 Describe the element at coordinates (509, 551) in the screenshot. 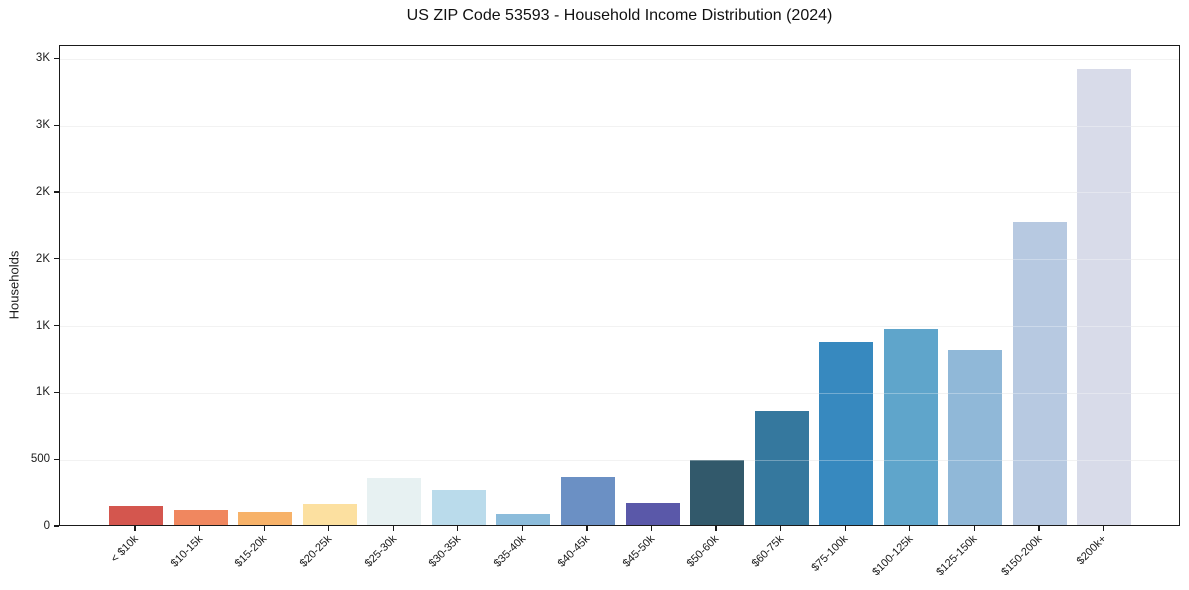

I see `x-tick-label: $35-40k` at that location.